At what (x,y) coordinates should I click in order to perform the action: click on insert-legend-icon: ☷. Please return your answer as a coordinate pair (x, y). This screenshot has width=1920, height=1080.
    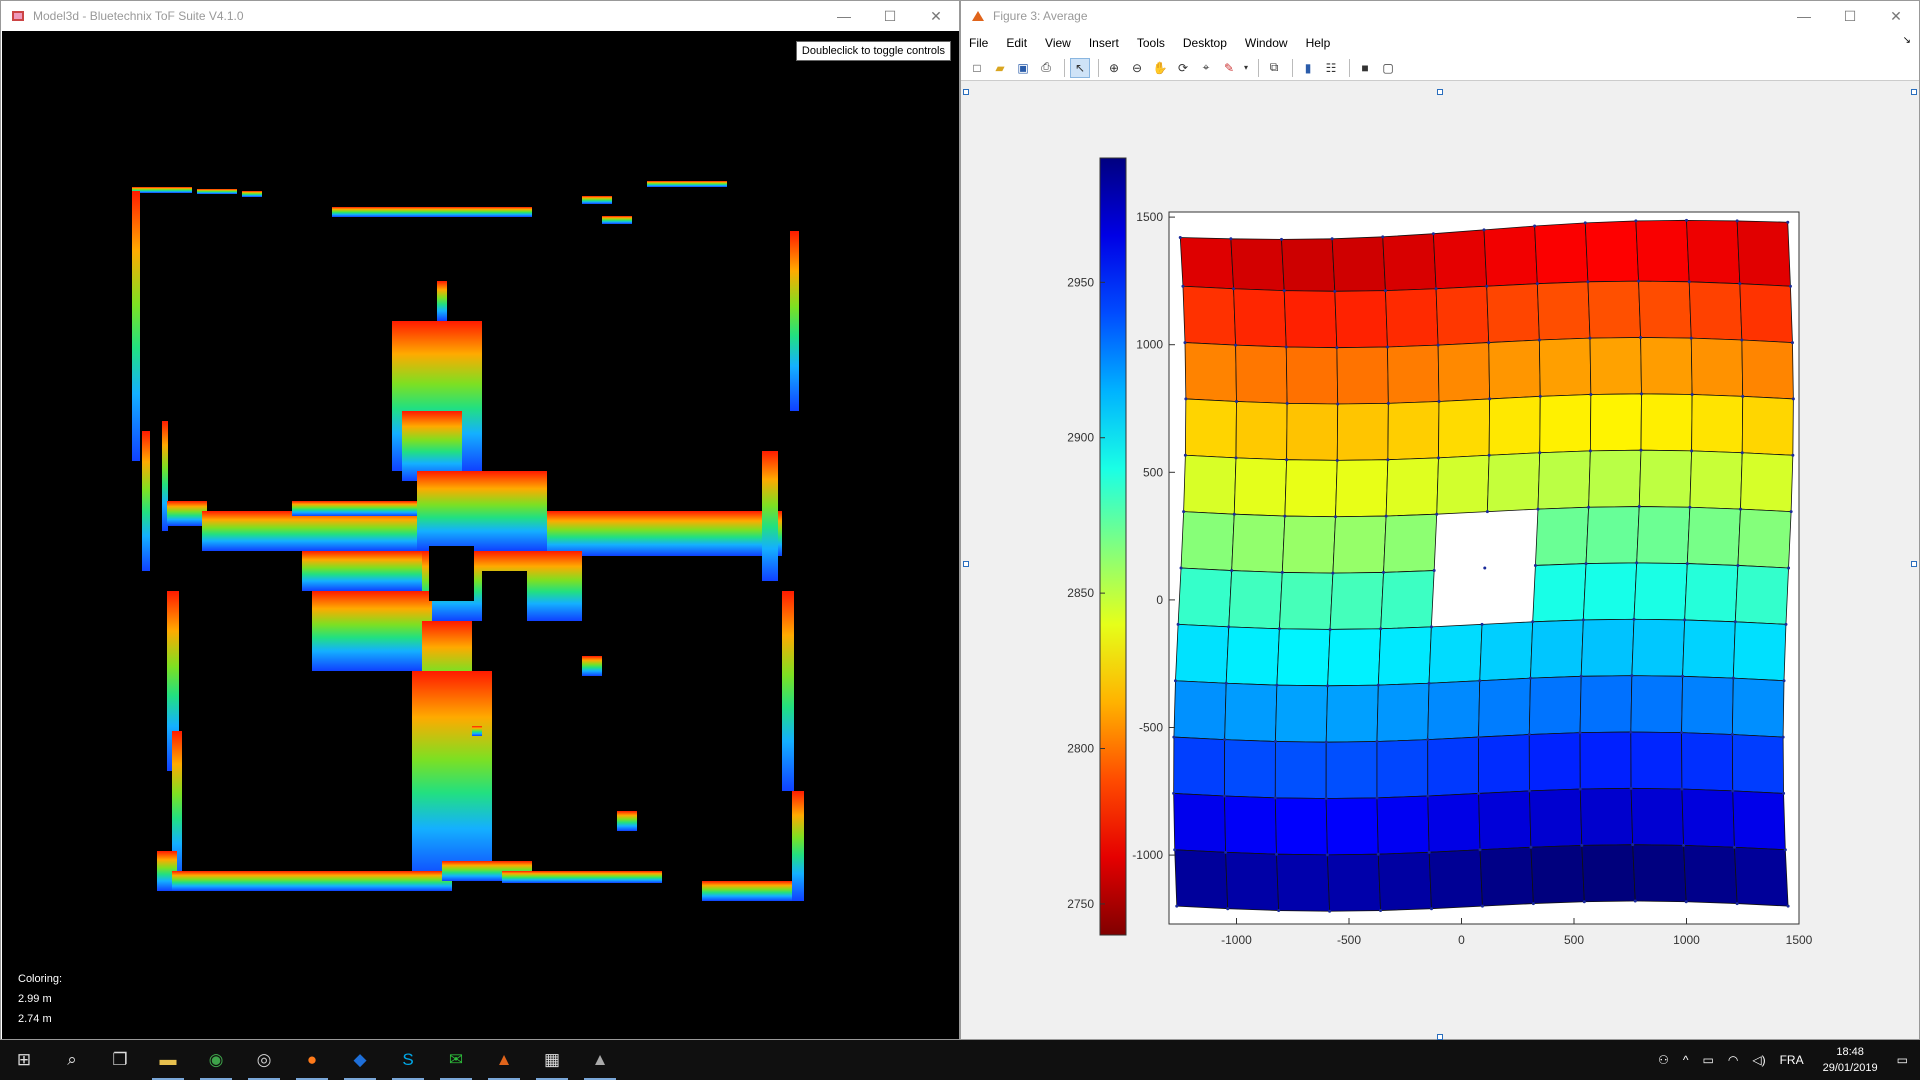
    Looking at the image, I should click on (1331, 67).